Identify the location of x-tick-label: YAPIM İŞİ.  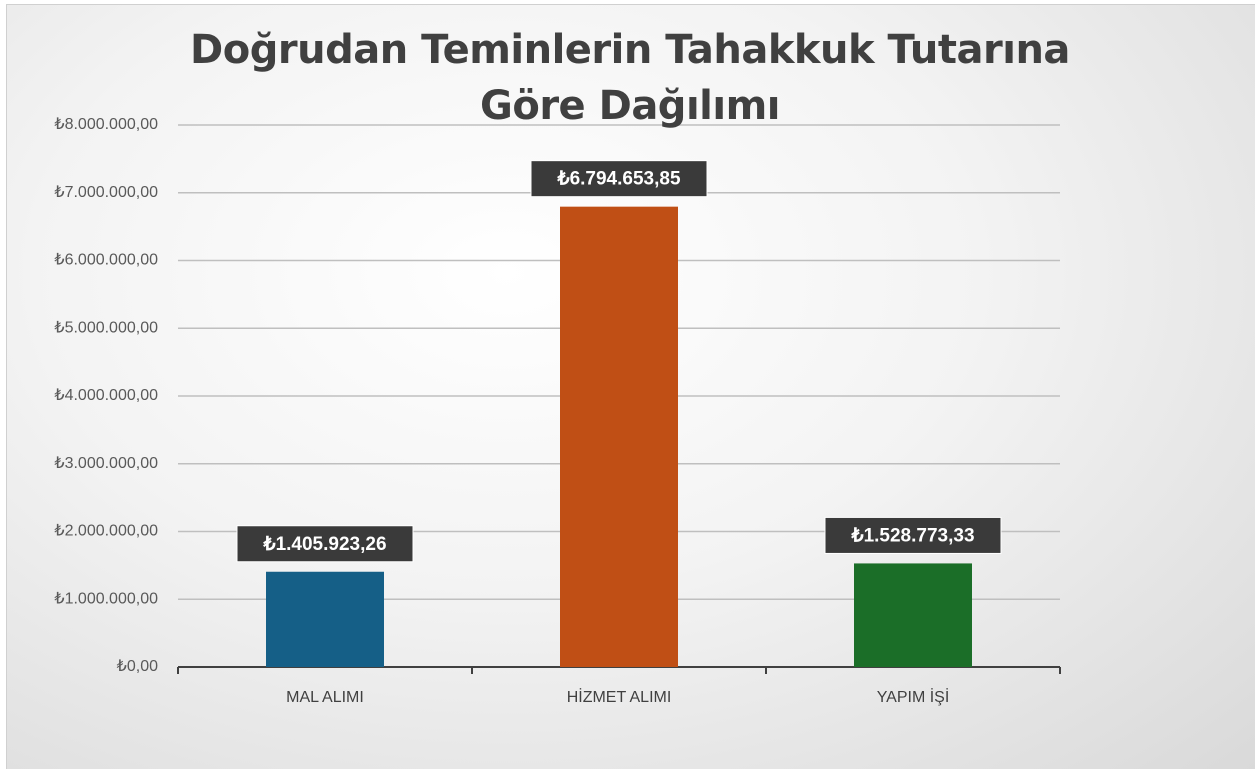
(913, 696).